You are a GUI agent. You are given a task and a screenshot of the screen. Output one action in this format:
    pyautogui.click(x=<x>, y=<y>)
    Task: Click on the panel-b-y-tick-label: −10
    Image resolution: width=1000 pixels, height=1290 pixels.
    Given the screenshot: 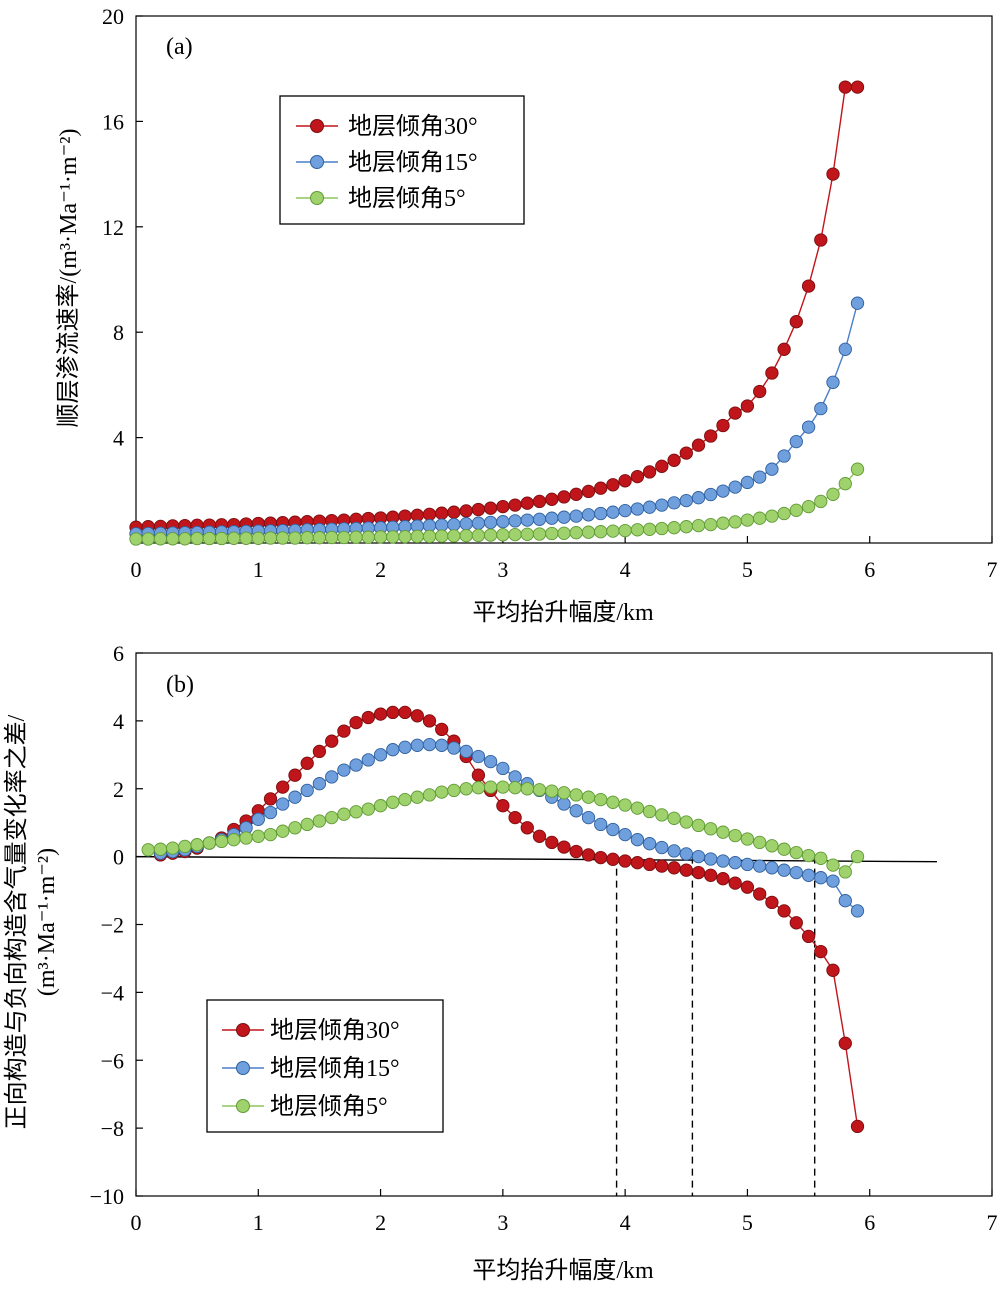 What is the action you would take?
    pyautogui.click(x=107, y=1196)
    